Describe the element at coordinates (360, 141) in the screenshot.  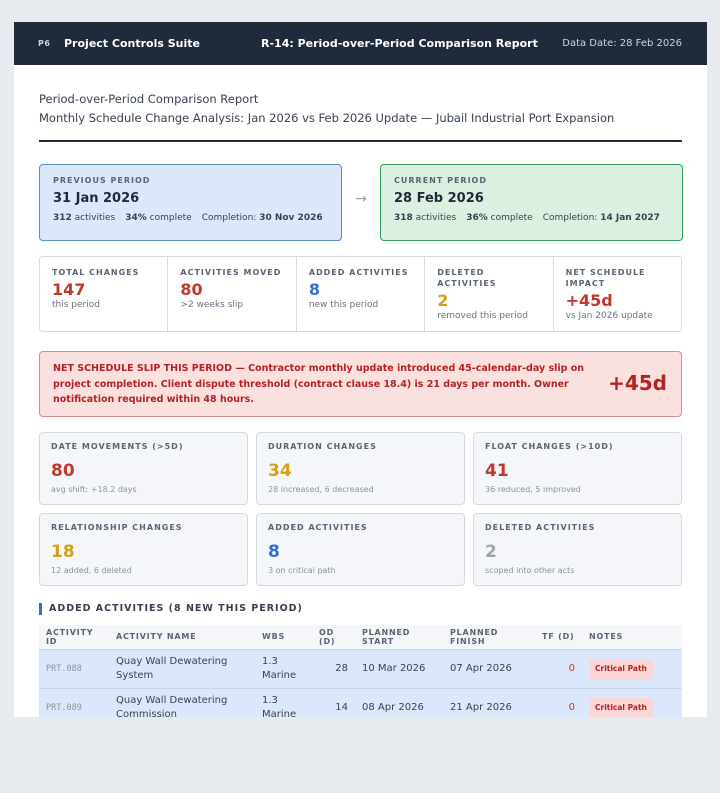
I see `header-divider` at that location.